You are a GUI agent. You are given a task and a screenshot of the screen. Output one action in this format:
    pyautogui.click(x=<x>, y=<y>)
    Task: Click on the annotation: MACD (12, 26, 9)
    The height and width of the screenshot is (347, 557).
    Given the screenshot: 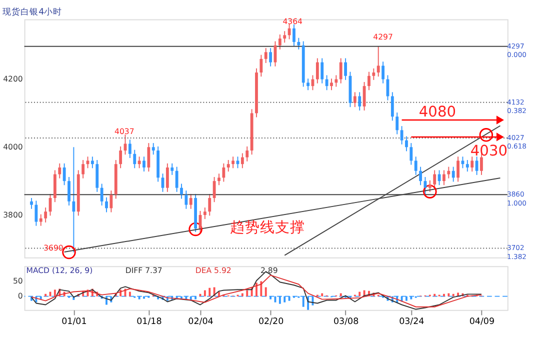 What is the action you would take?
    pyautogui.click(x=59, y=270)
    